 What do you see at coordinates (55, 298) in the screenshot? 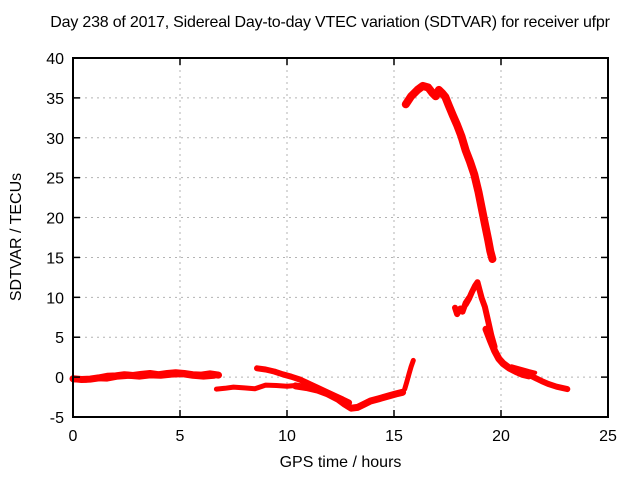
I see `y-tick-label: 10` at bounding box center [55, 298].